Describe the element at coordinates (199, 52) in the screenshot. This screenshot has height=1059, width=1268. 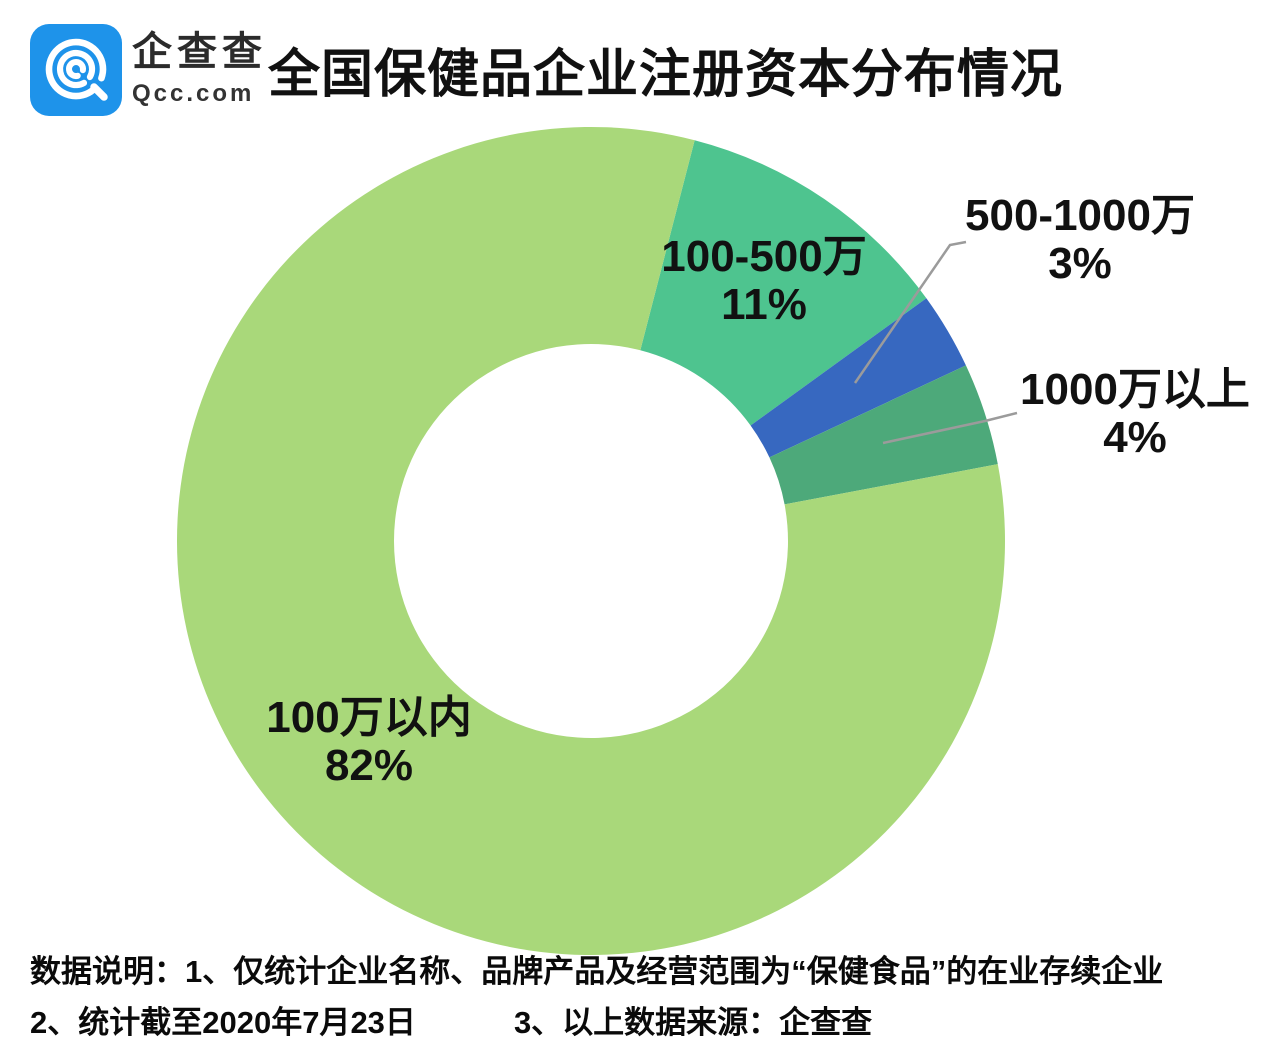
I see `logo-name-cn: 企查查` at that location.